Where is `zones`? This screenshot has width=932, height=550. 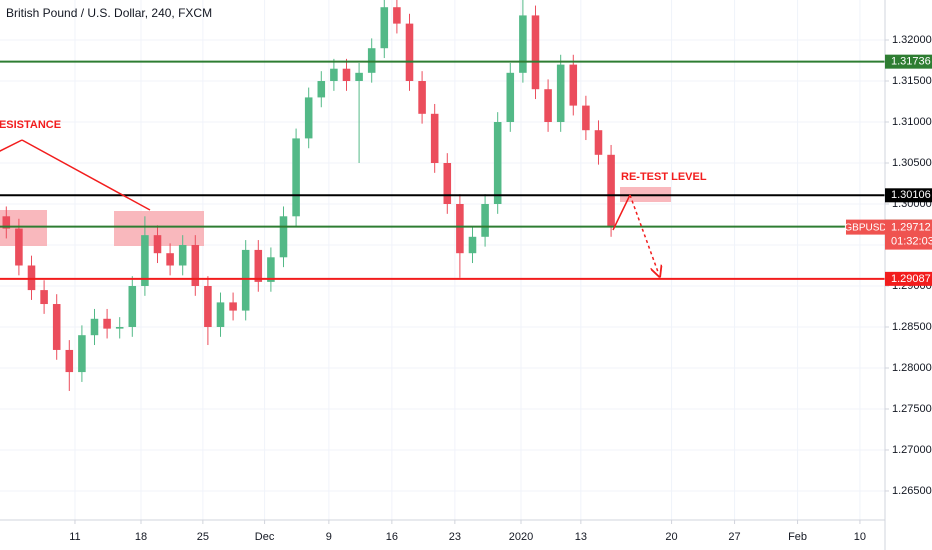
zones is located at coordinates (335, 216).